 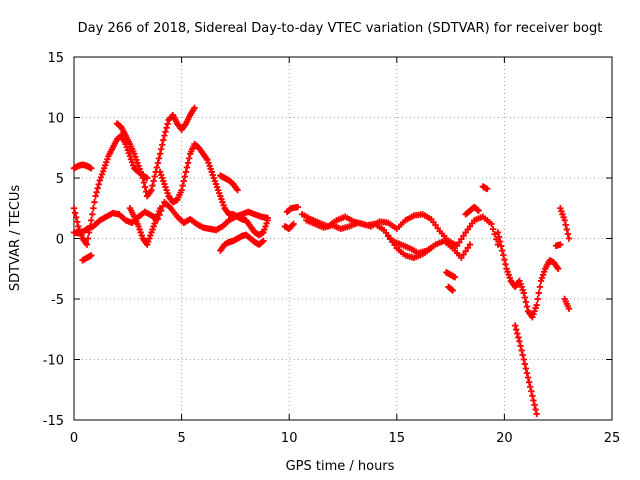 I want to click on x-axis-label: GPS time / hours, so click(x=340, y=466).